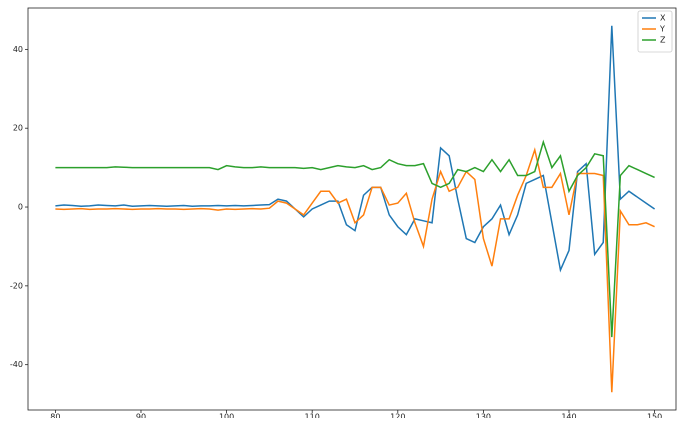 The width and height of the screenshot is (681, 422). Describe the element at coordinates (20, 207) in the screenshot. I see `y-tick-label: 0` at that location.